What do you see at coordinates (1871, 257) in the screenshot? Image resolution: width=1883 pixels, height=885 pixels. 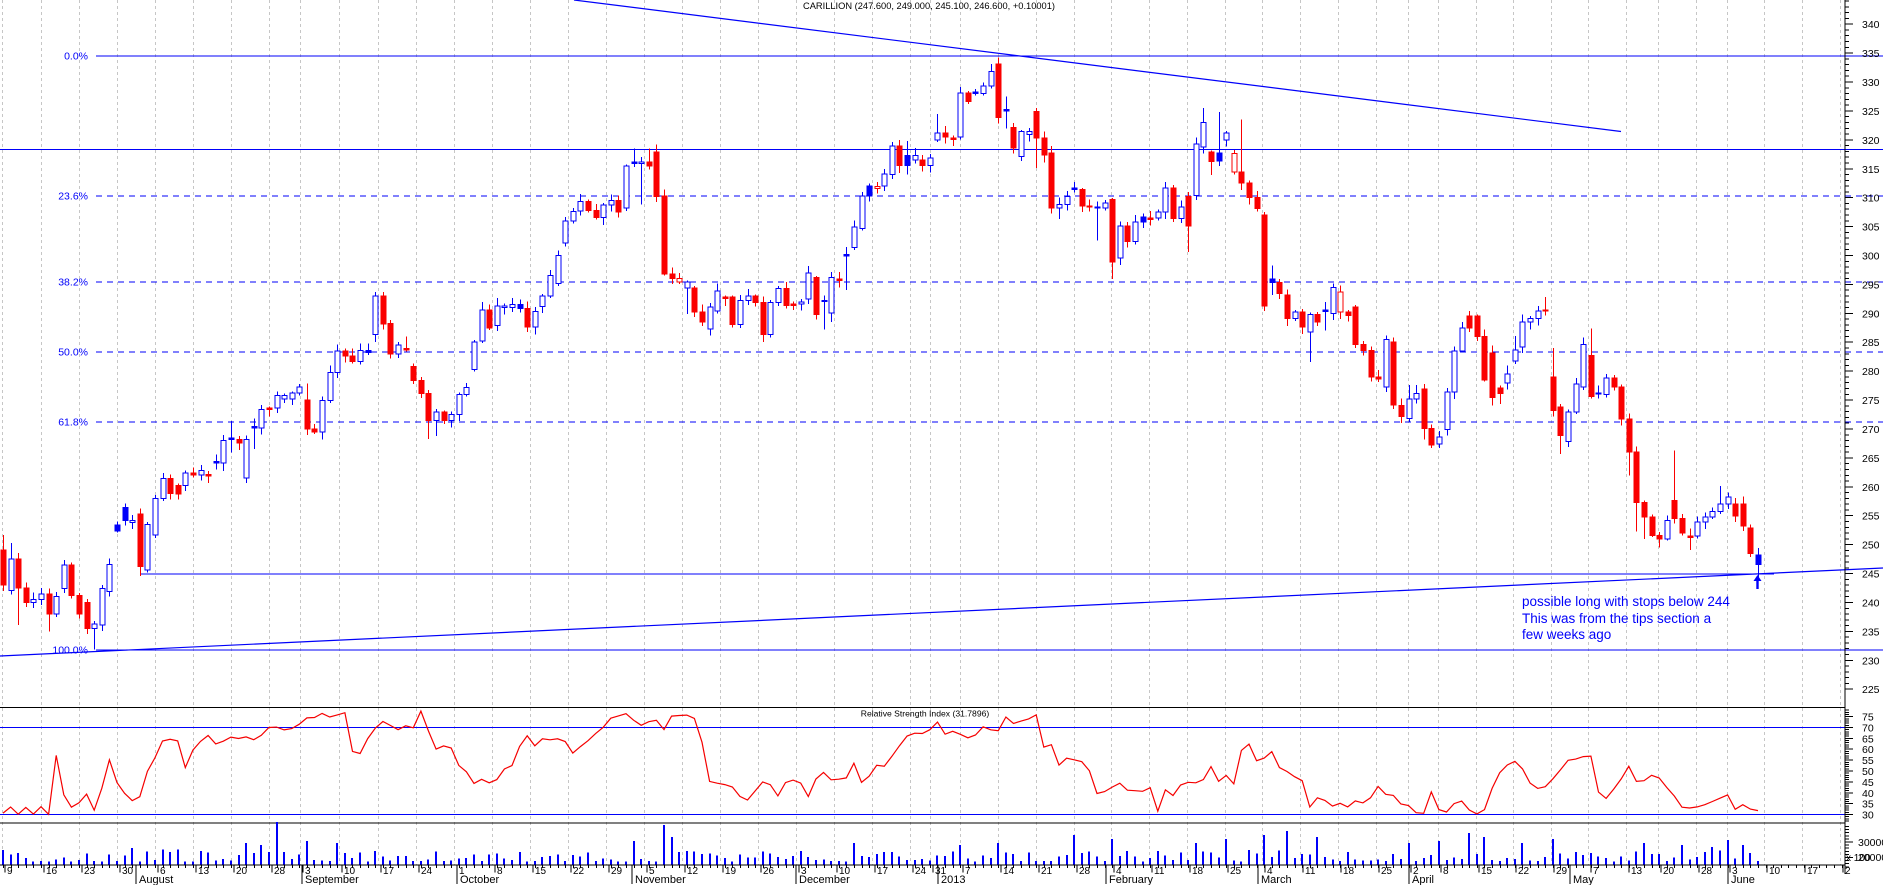 I see `svg-text: 300` at bounding box center [1871, 257].